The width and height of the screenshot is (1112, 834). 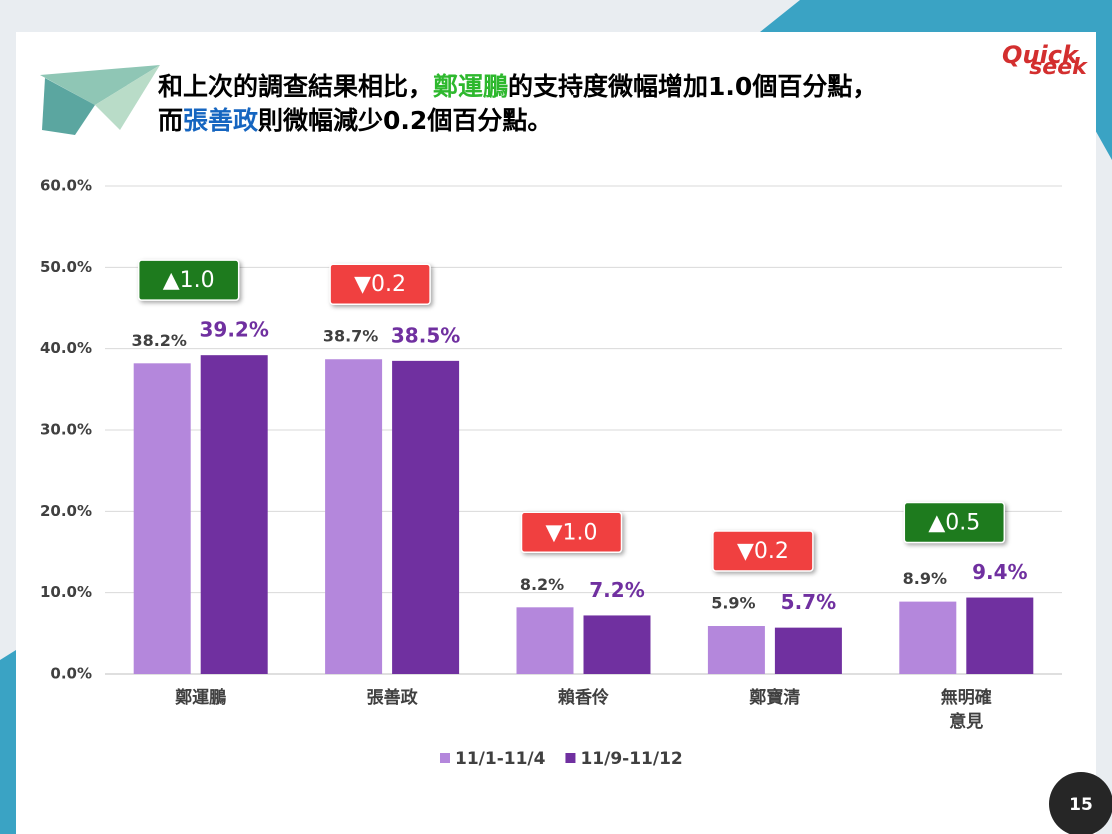 What do you see at coordinates (234, 330) in the screenshot?
I see `value-label: 39.2%` at bounding box center [234, 330].